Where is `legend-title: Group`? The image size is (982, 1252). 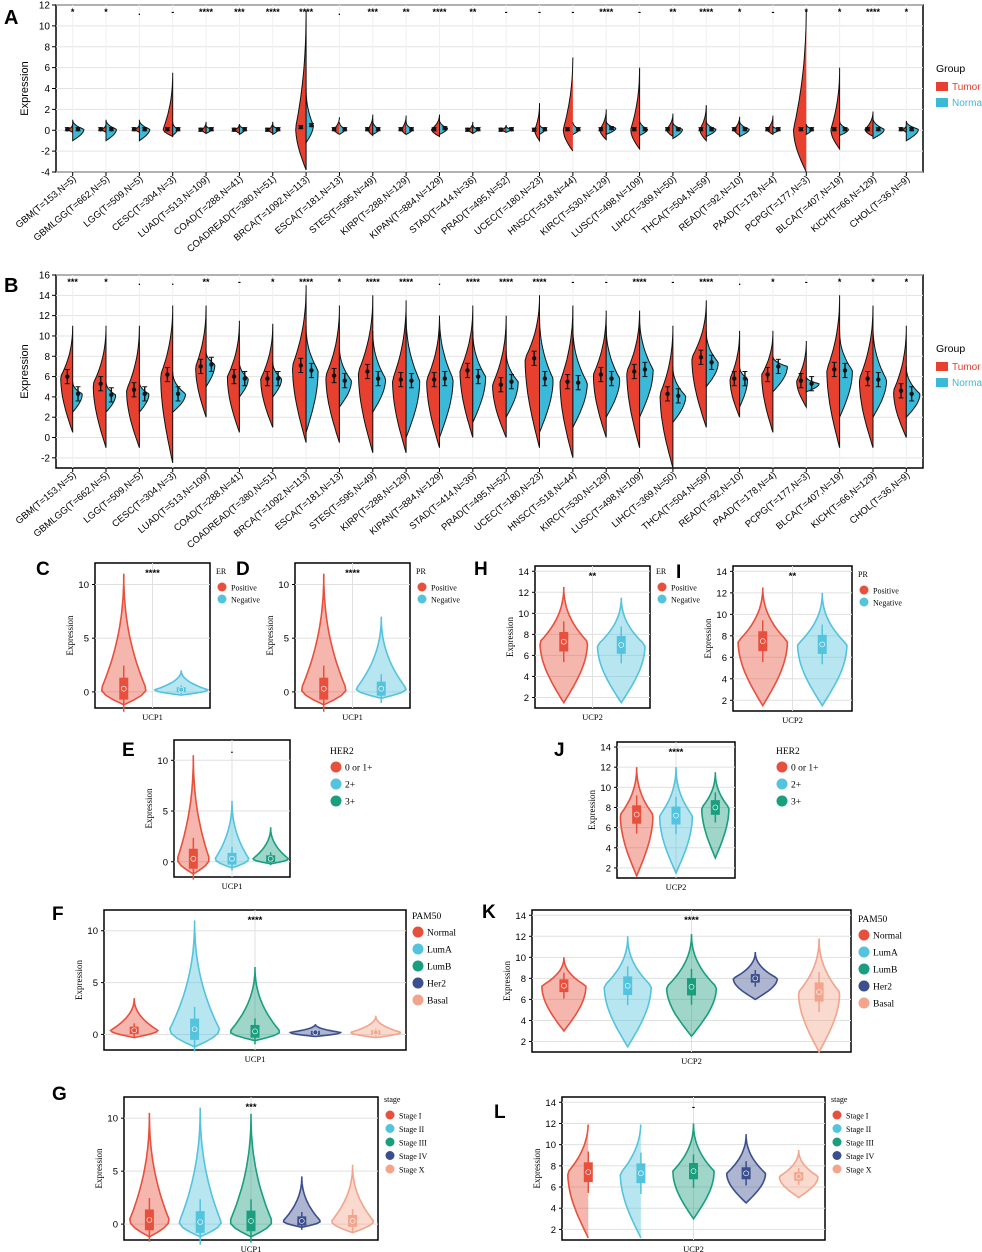
legend-title: Group is located at coordinates (950, 349).